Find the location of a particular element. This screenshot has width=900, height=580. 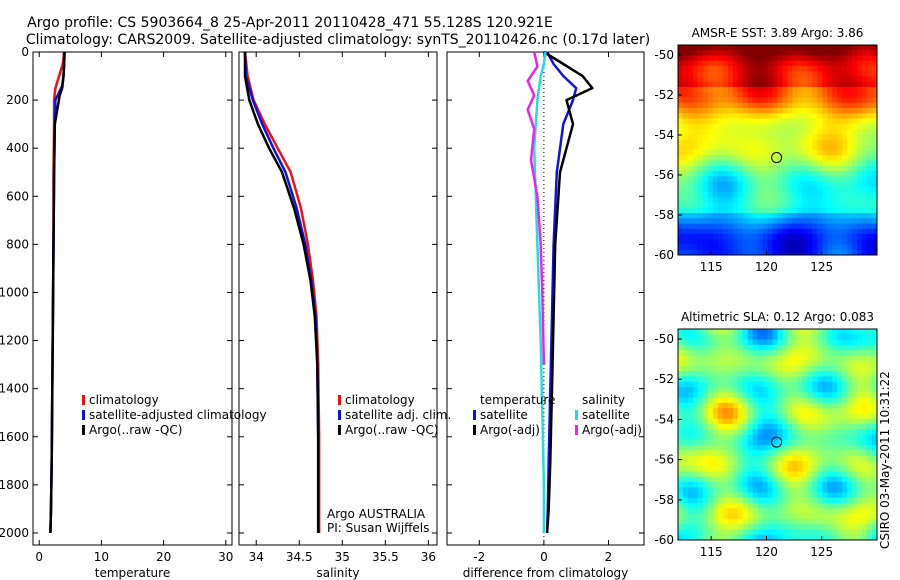

temp-series-line is located at coordinates (57, 292).